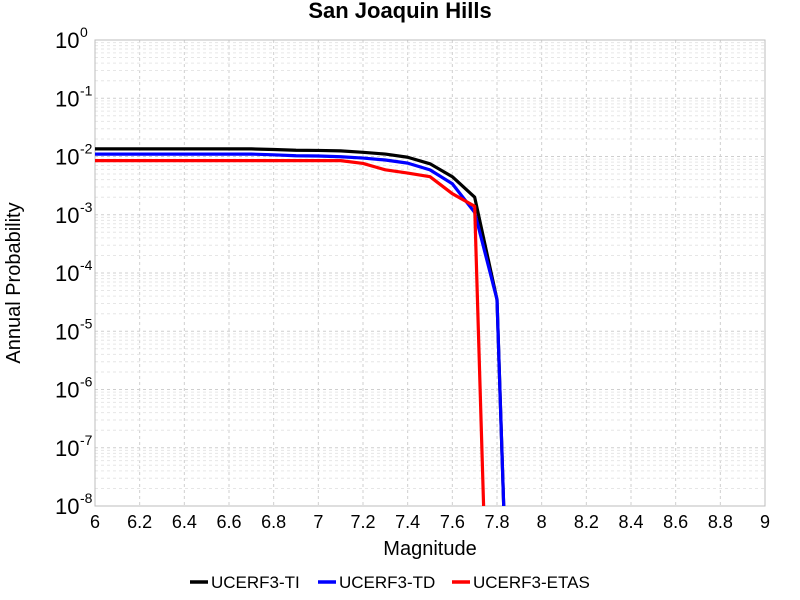 This screenshot has width=800, height=600. What do you see at coordinates (86, 382) in the screenshot?
I see `y-tick-exponent: -6` at bounding box center [86, 382].